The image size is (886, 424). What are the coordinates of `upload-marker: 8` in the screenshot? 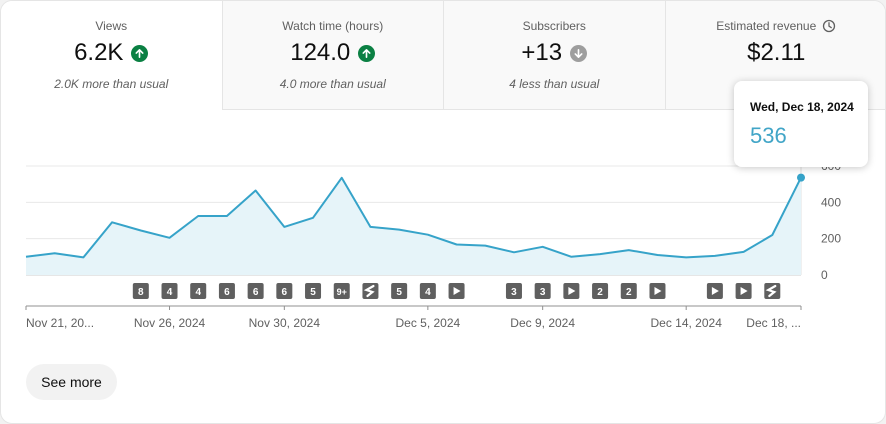 It's located at (140, 291).